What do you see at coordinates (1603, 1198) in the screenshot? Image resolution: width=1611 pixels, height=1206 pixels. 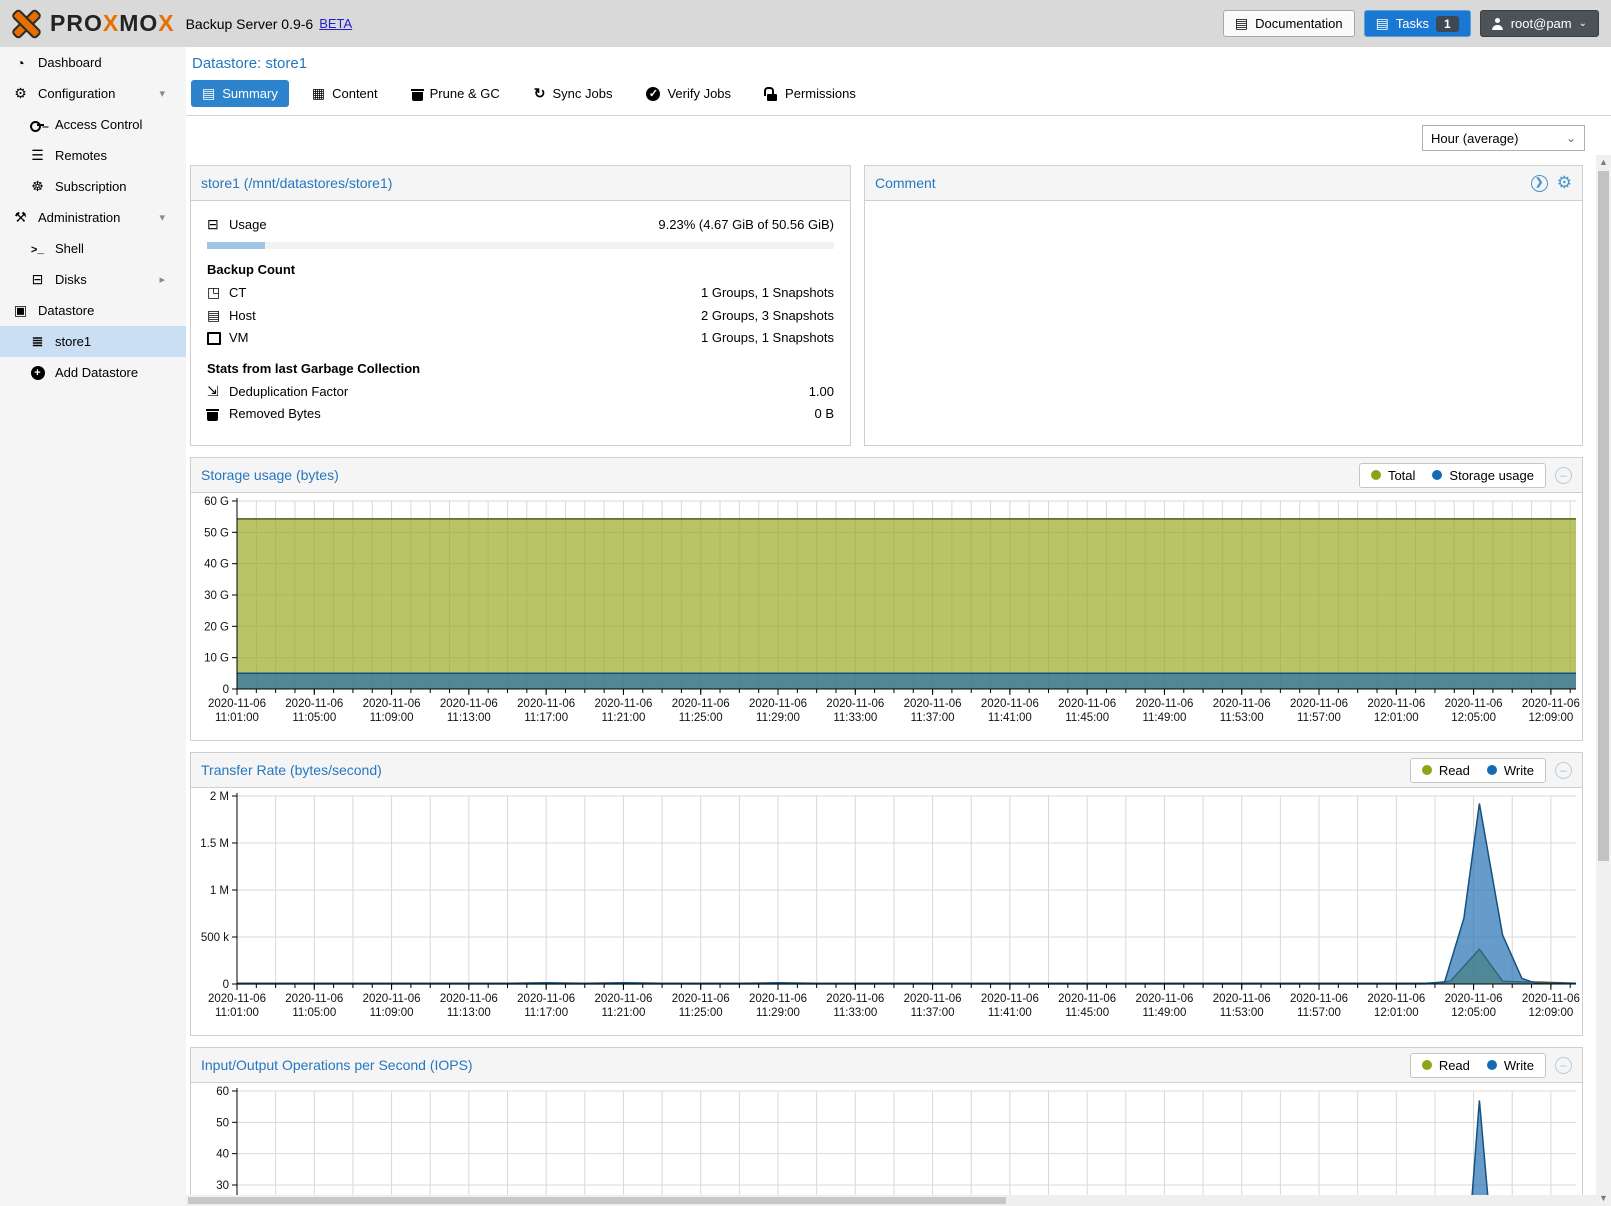 I see `scroll-down-arrow-icon: ▼` at bounding box center [1603, 1198].